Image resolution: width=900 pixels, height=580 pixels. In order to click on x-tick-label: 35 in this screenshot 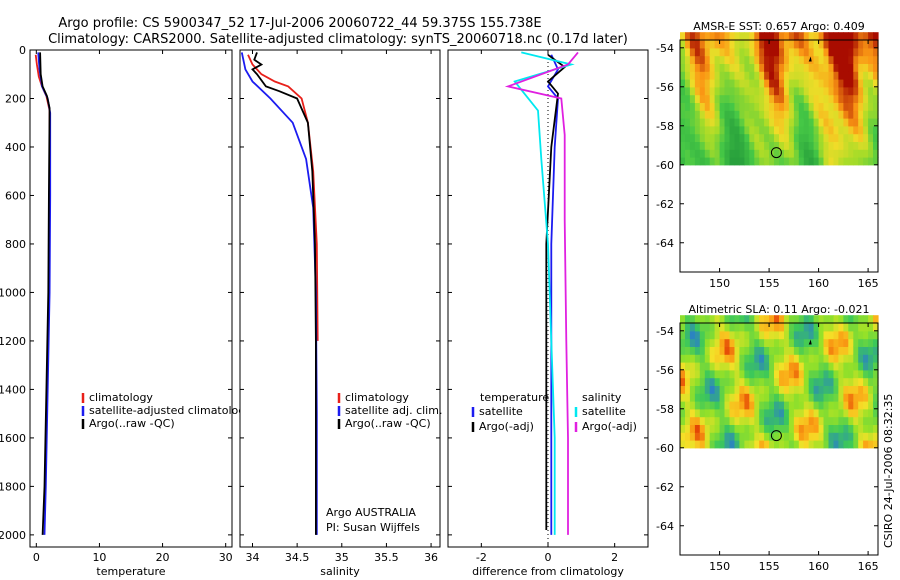, I will do `click(342, 557)`.